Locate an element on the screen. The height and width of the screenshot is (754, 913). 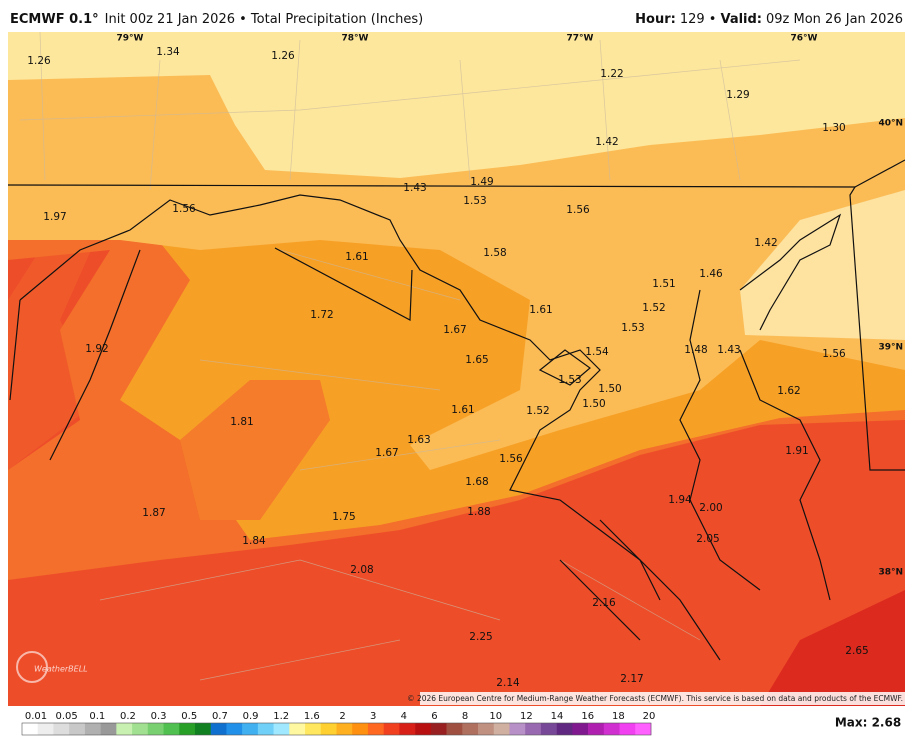
logo: WeatherBELL is located at coordinates (61, 669).